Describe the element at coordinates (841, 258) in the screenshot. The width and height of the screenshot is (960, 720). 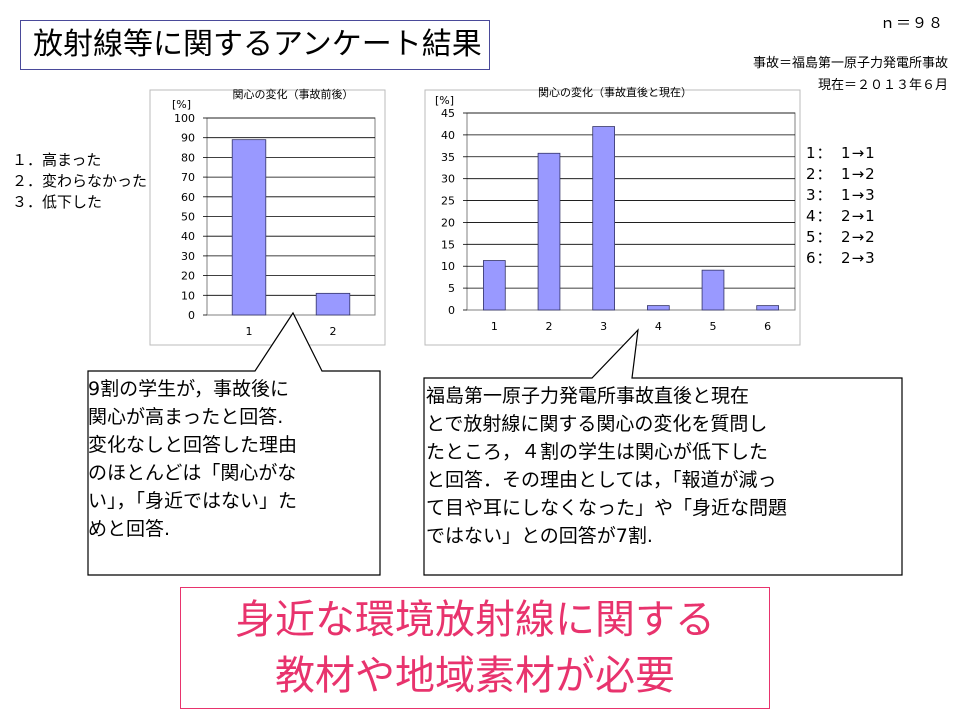
I see `legend-item: 6： 2→3` at that location.